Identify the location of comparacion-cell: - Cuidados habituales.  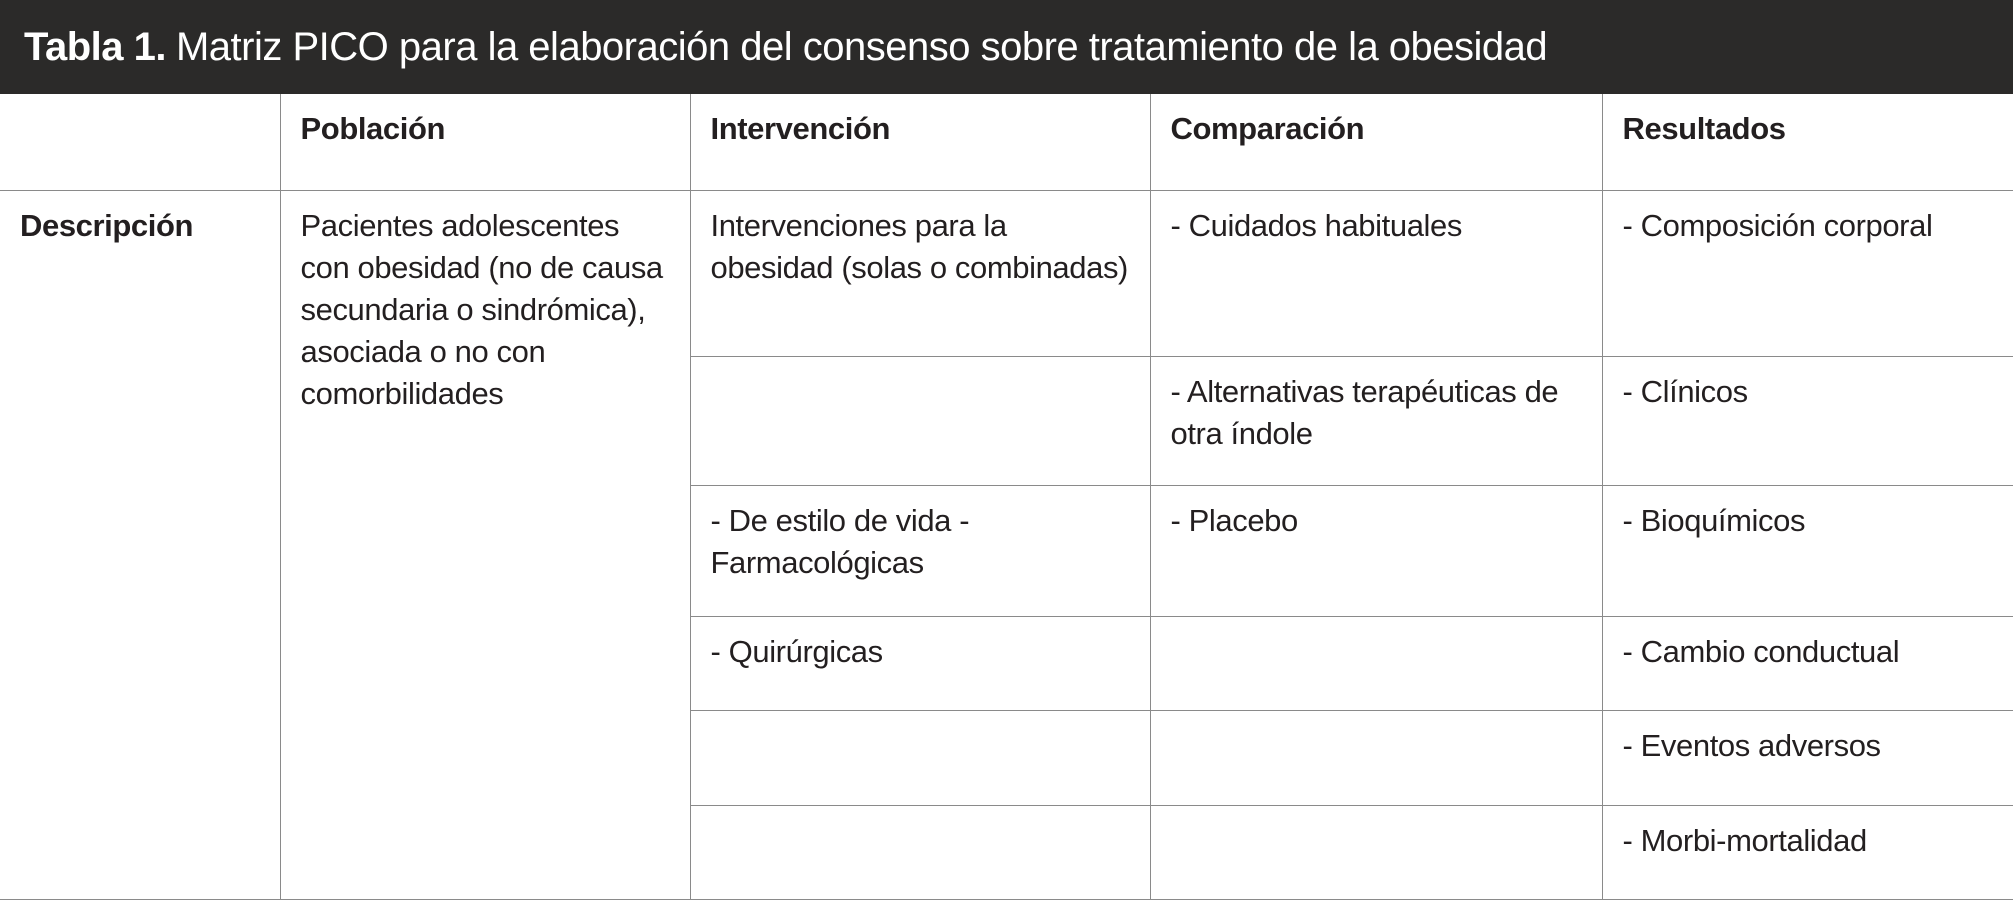
(1376, 273).